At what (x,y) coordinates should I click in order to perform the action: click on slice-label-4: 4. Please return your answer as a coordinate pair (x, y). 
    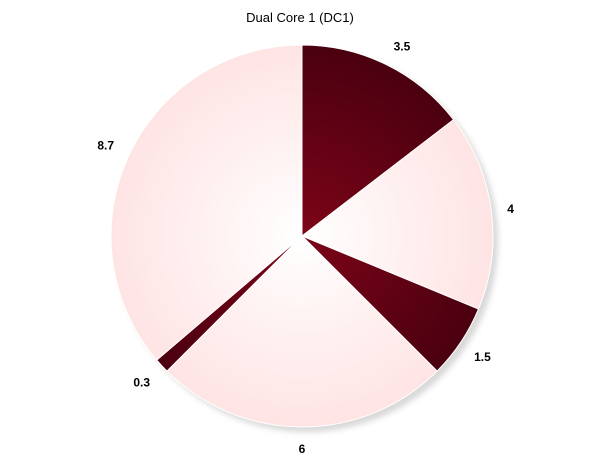
    Looking at the image, I should click on (510, 209).